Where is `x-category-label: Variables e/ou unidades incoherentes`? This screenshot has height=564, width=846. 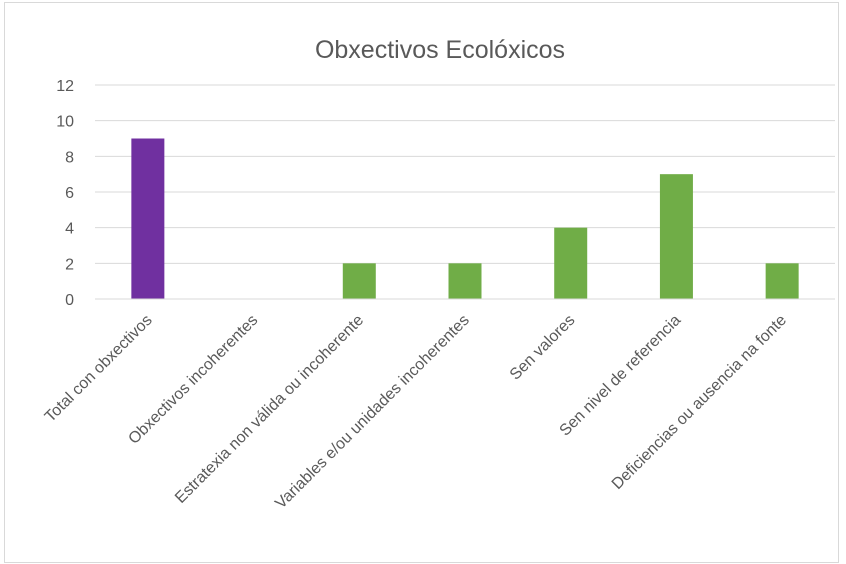 x-category-label: Variables e/ou unidades incoherentes is located at coordinates (372, 412).